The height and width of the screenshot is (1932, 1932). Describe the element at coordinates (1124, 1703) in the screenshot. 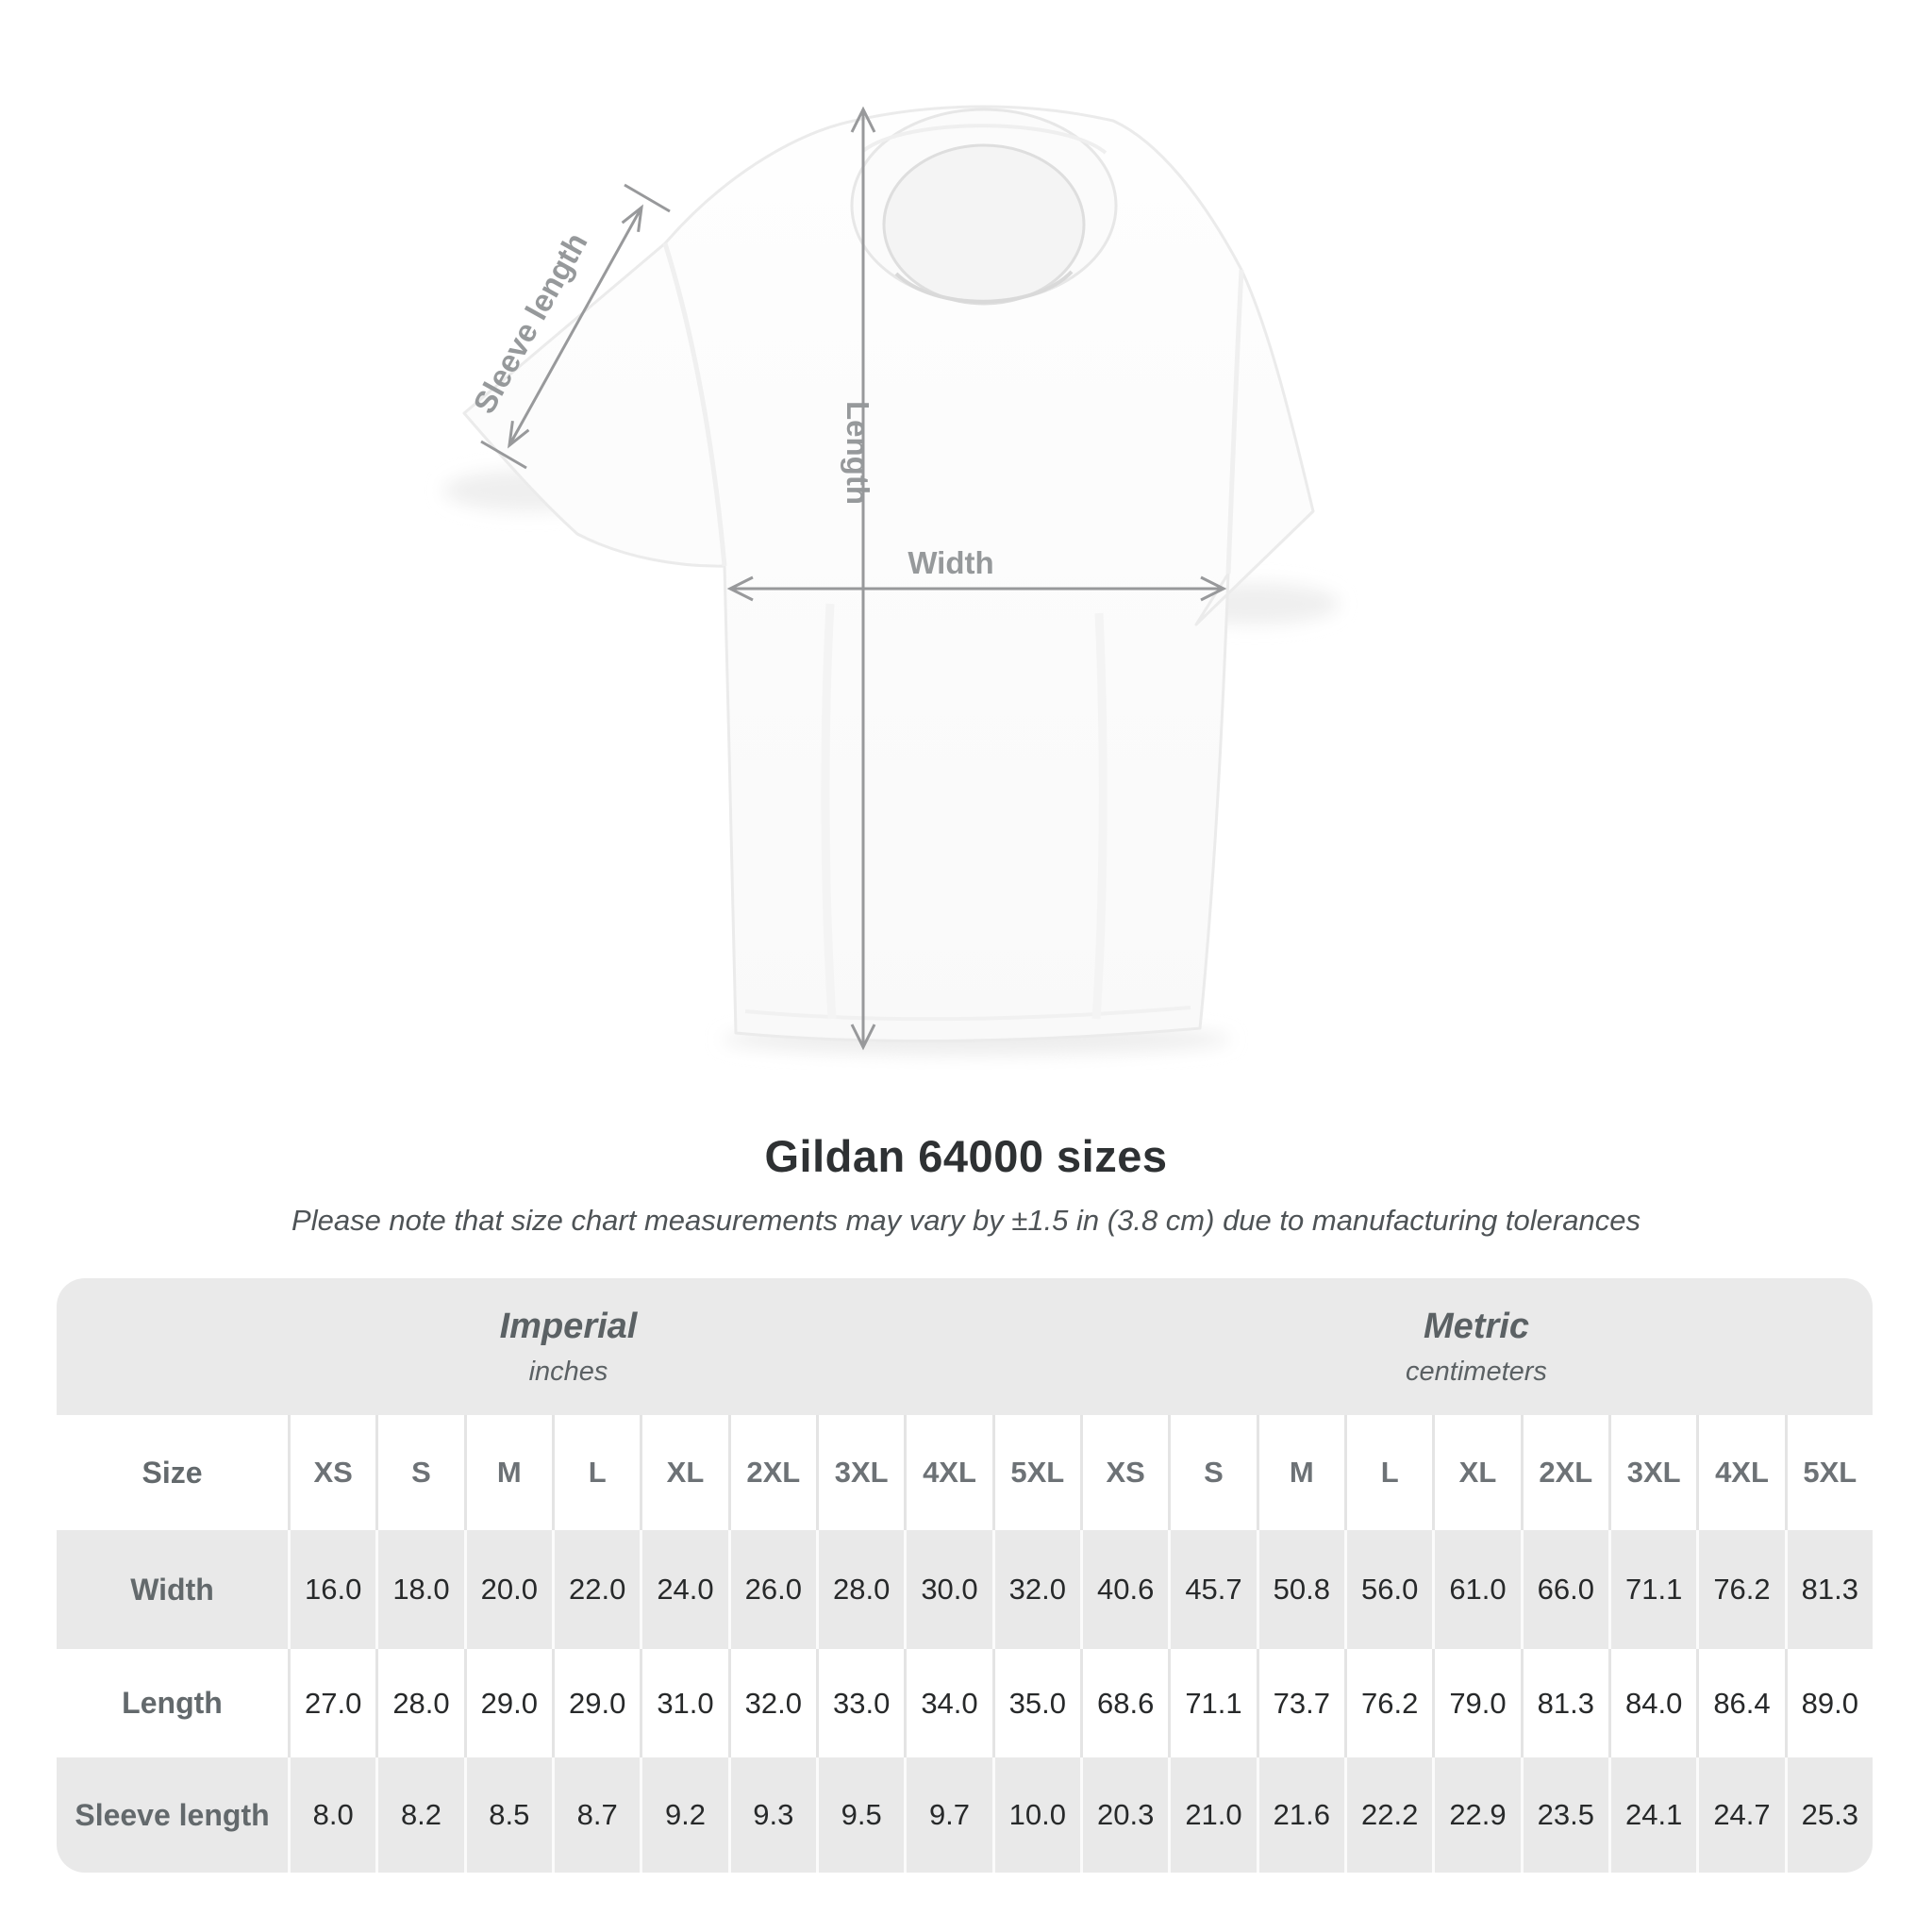

I see `measurement-cell: 68.6` at that location.